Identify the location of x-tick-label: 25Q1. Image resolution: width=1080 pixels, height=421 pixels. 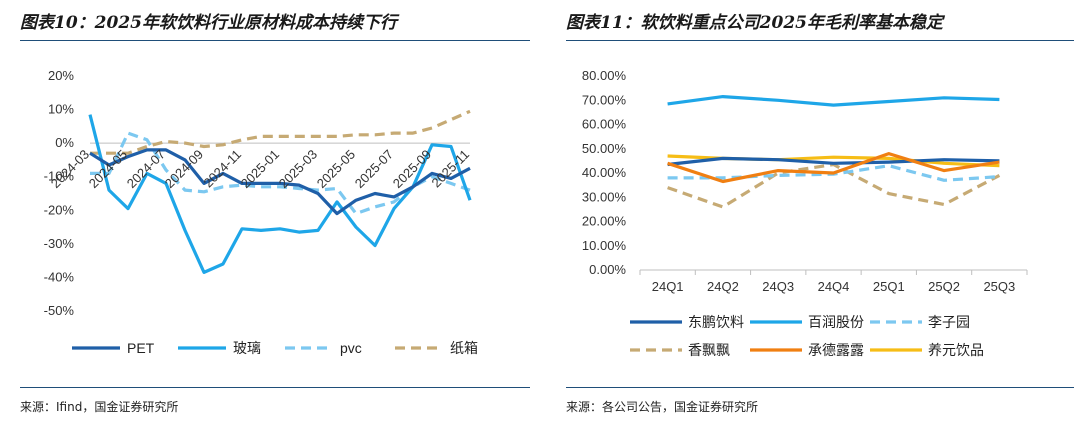
(889, 286).